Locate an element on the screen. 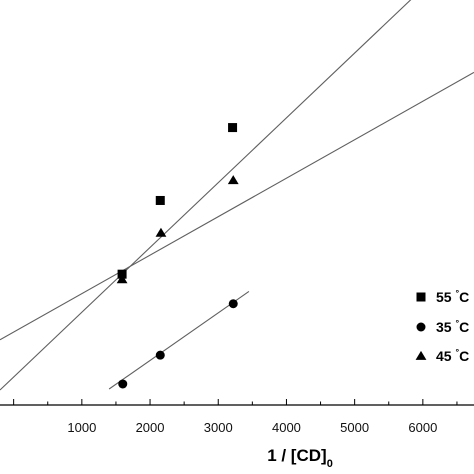  x-tick-label: 5000 is located at coordinates (354, 427).